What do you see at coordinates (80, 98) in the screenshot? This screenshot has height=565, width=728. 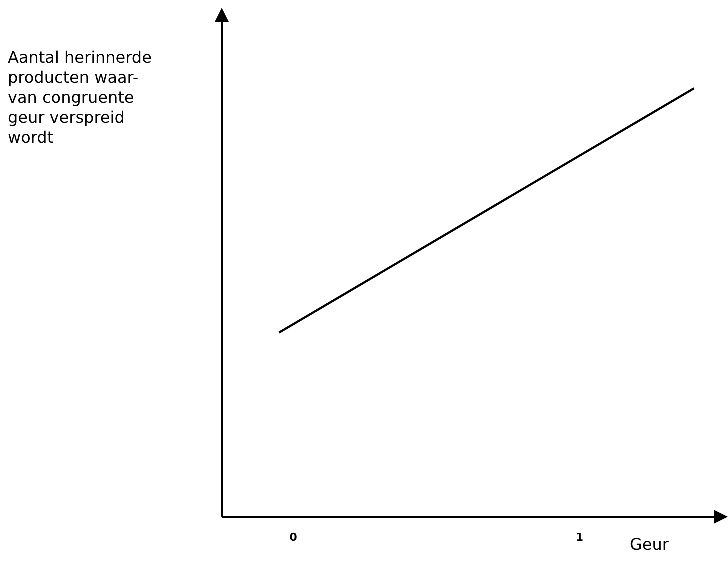 I see `y-axis-title: Aantal herinnerde producten waar- van congruente geur verspreid wordt` at bounding box center [80, 98].